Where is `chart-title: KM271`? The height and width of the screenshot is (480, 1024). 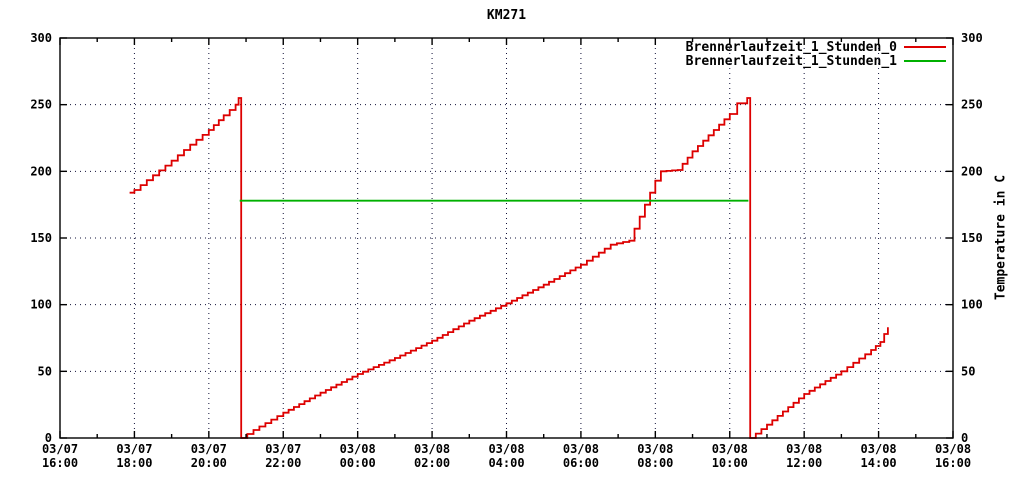
chart-title: KM271 is located at coordinates (506, 15).